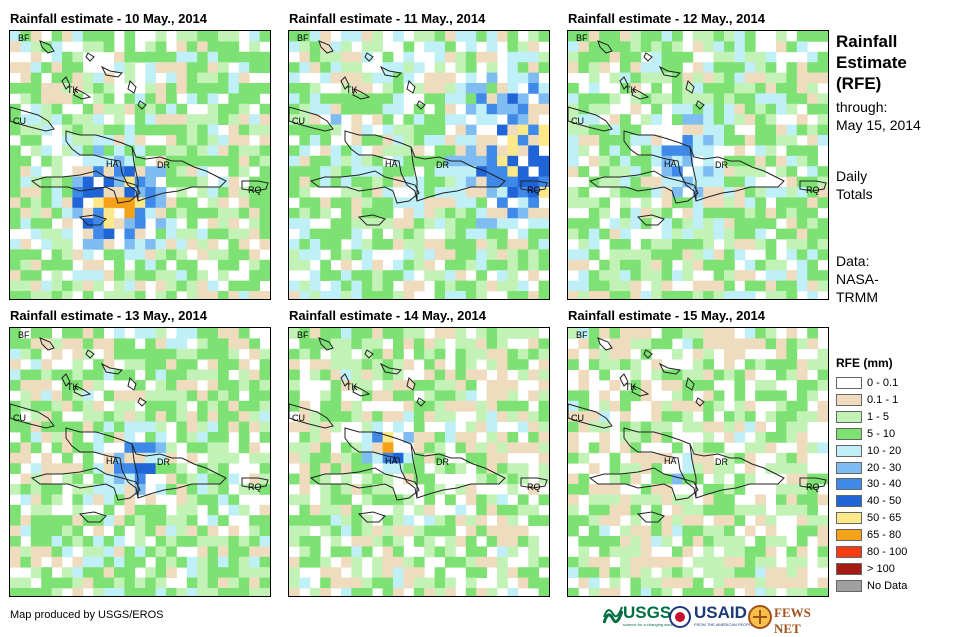 Image resolution: width=970 pixels, height=637 pixels. I want to click on map-label-ha: HA, so click(670, 164).